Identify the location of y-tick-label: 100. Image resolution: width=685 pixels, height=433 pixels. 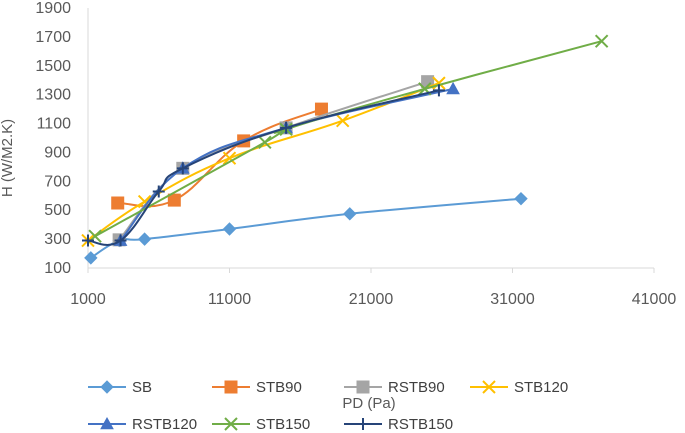
(57, 268).